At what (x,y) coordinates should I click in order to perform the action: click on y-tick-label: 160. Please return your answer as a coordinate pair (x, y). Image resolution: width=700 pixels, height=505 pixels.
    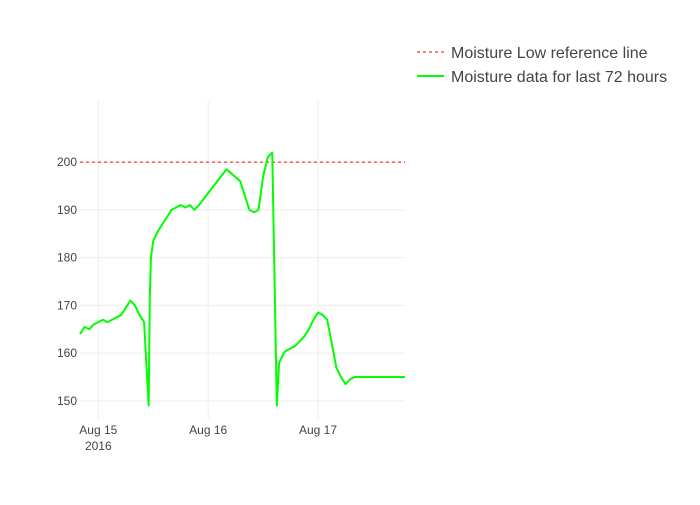
    Looking at the image, I should click on (67, 353).